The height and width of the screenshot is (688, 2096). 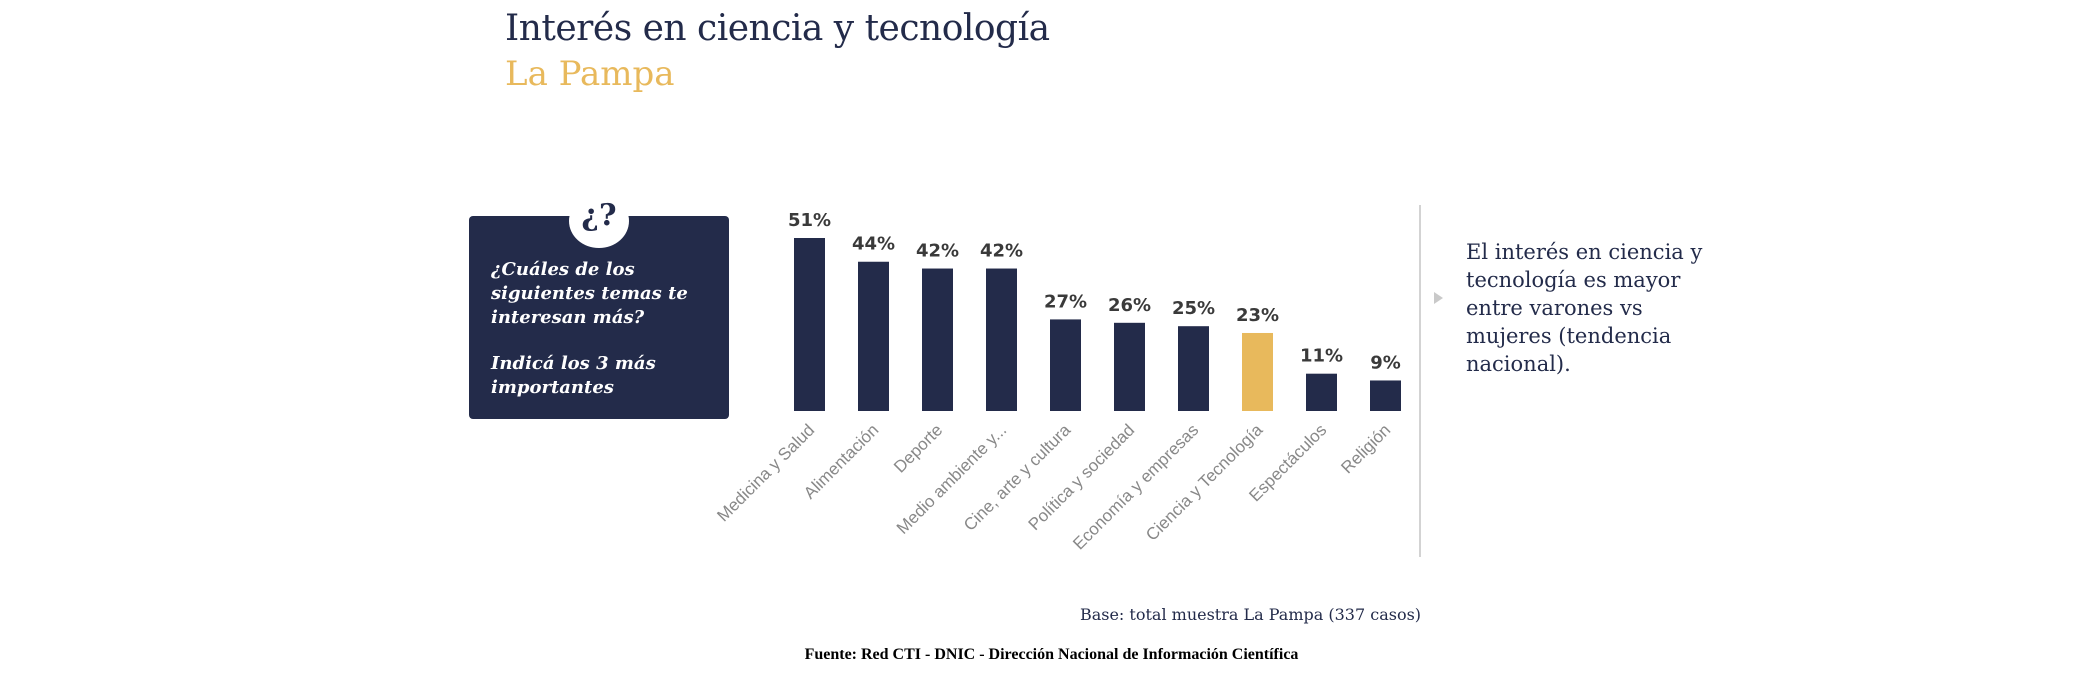 What do you see at coordinates (777, 28) in the screenshot?
I see `page-title: Interés en ciencia y tecnología` at bounding box center [777, 28].